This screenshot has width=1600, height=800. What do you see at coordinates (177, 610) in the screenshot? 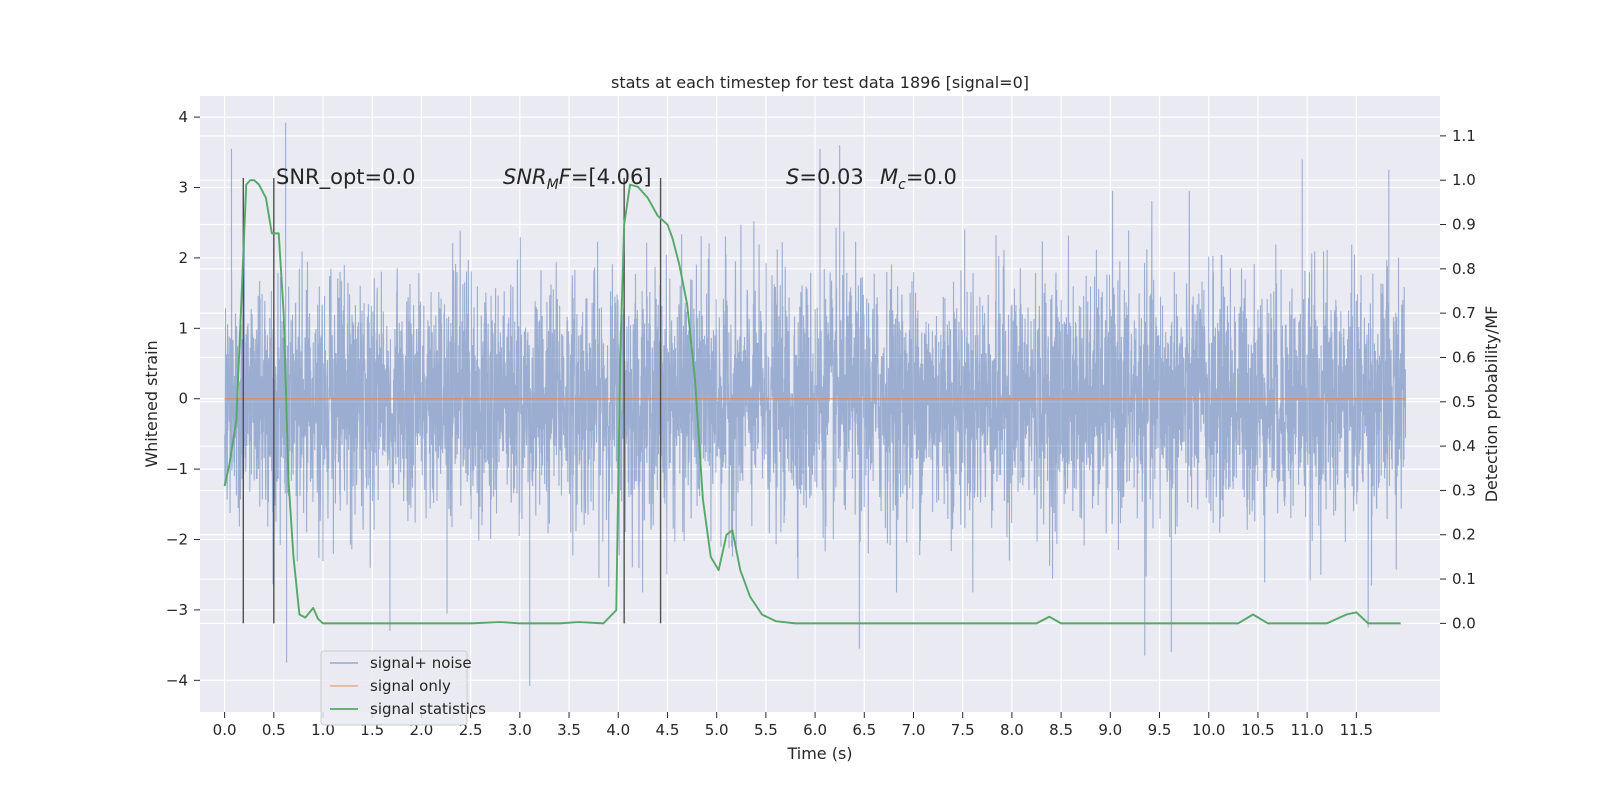
I see `y-left-tick-label: −3` at bounding box center [177, 610].